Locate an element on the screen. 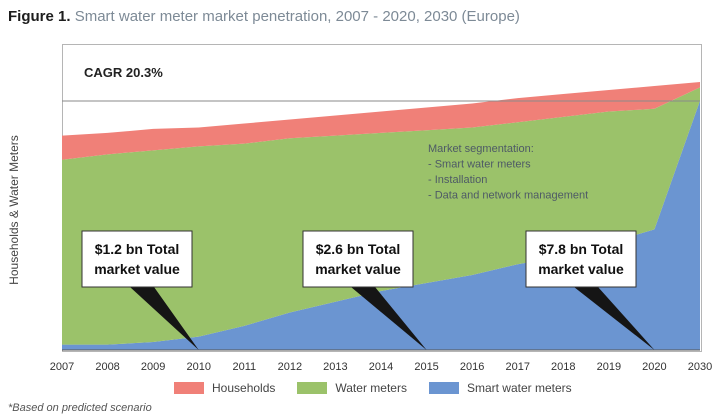 The height and width of the screenshot is (420, 720). y-axis-label: Households & Water Meters is located at coordinates (14, 210).